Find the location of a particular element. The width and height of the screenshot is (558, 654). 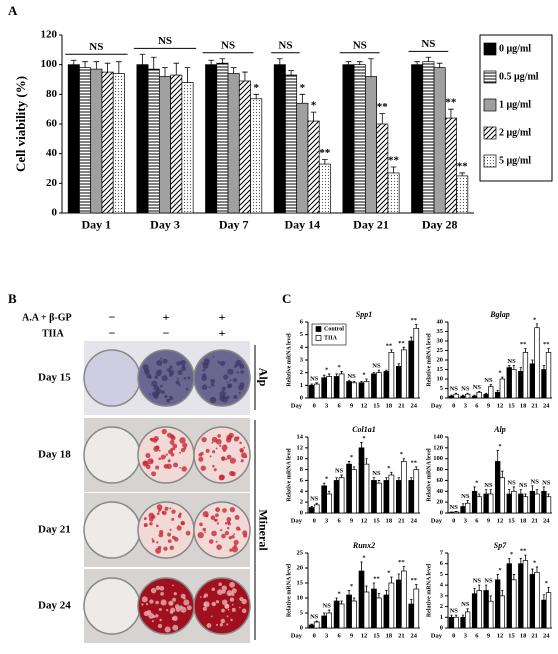

row-label: Day 18 is located at coordinates (54, 455).